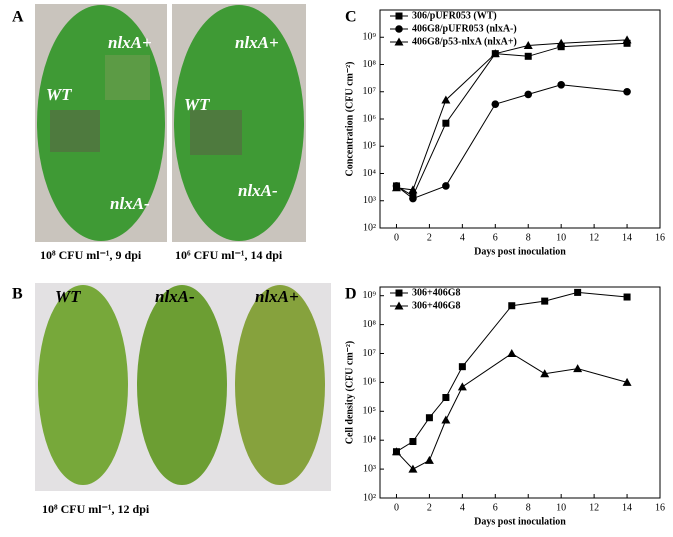  Describe the element at coordinates (495, 507) in the screenshot. I see `x-tick-label: 6` at that location.